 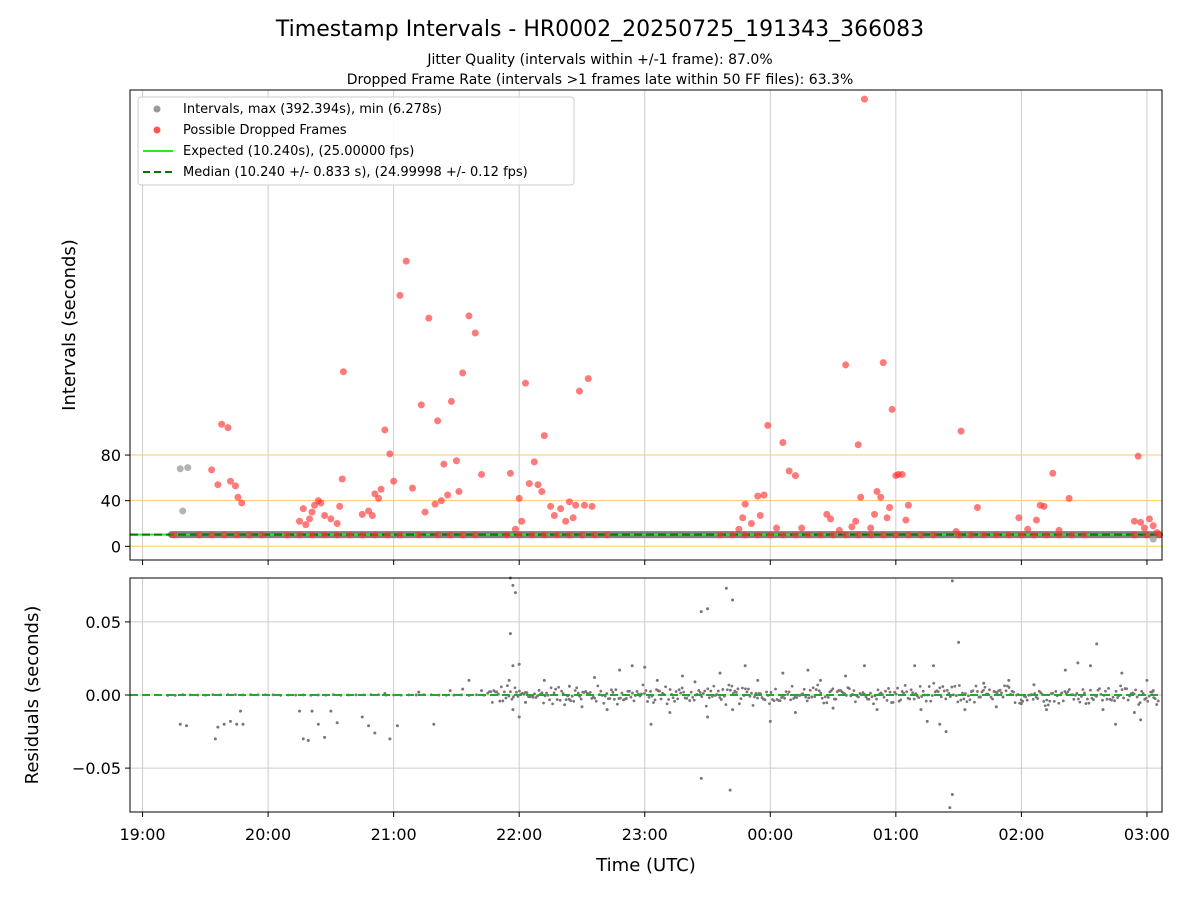 What do you see at coordinates (111, 501) in the screenshot?
I see `intervals-ytick-label-1: 40` at bounding box center [111, 501].